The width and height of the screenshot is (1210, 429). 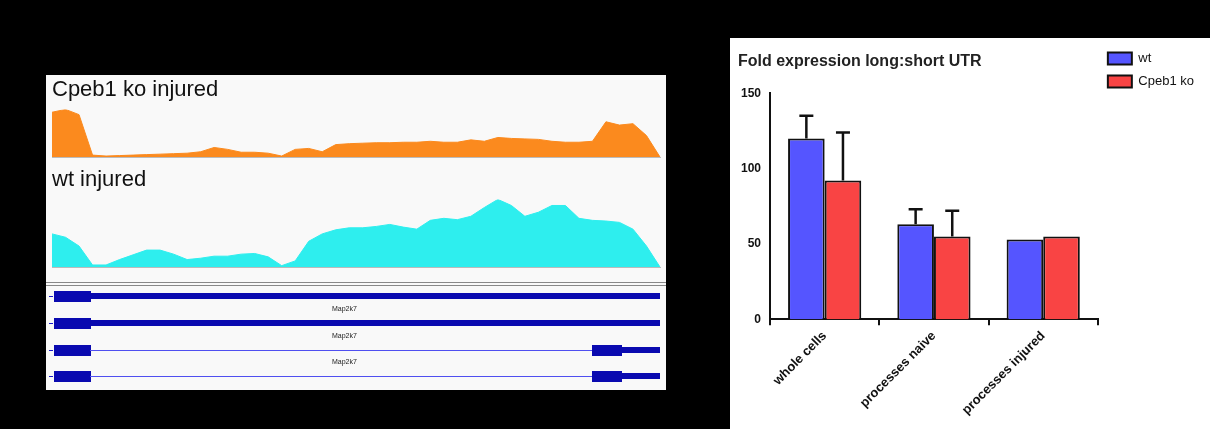 What do you see at coordinates (754, 243) in the screenshot?
I see `y-tick-label: 50` at bounding box center [754, 243].